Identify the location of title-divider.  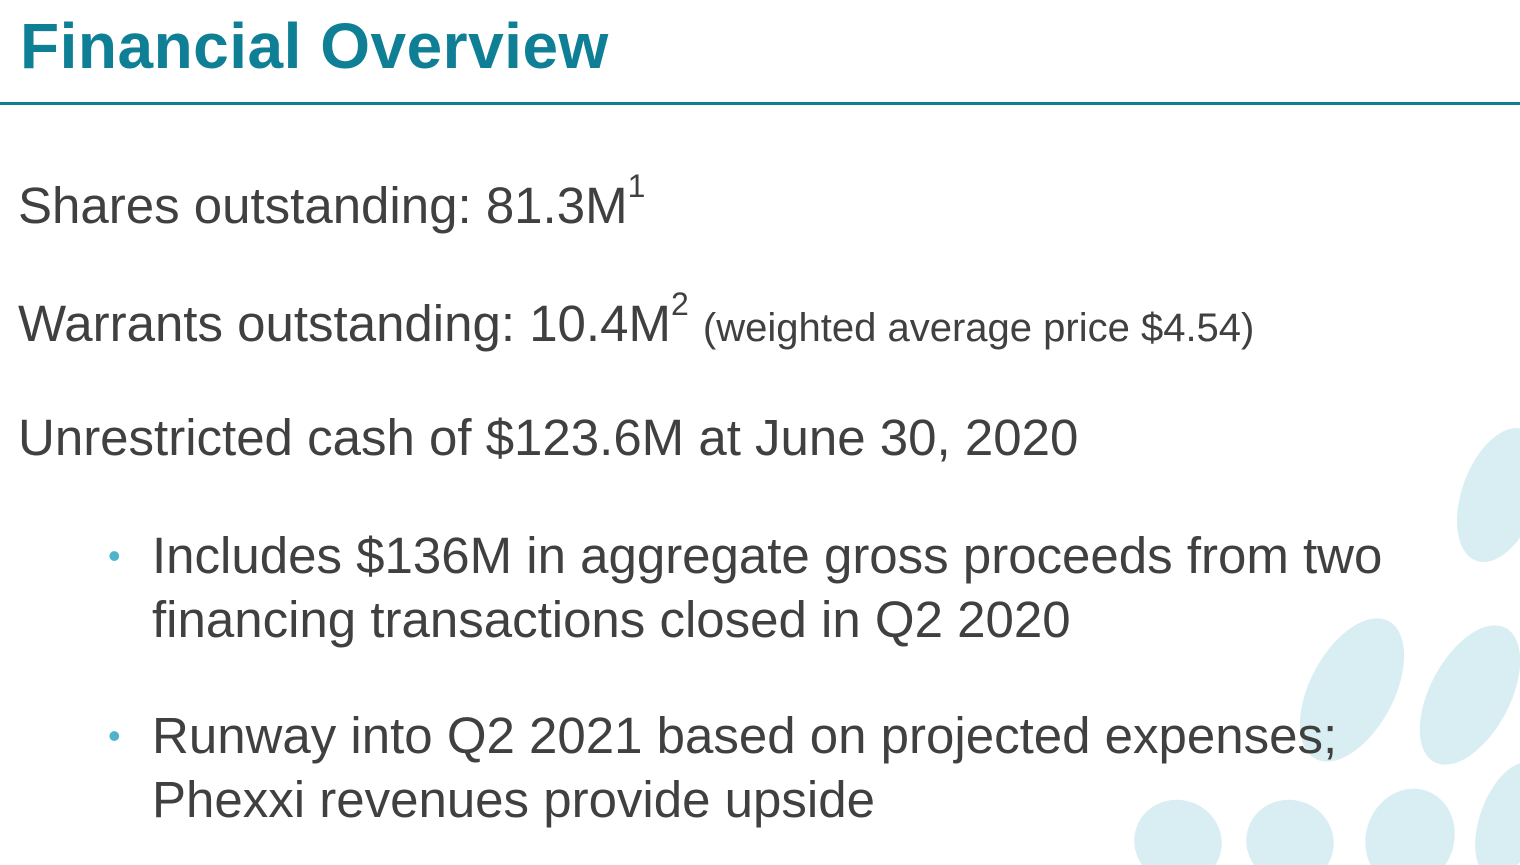
(760, 103).